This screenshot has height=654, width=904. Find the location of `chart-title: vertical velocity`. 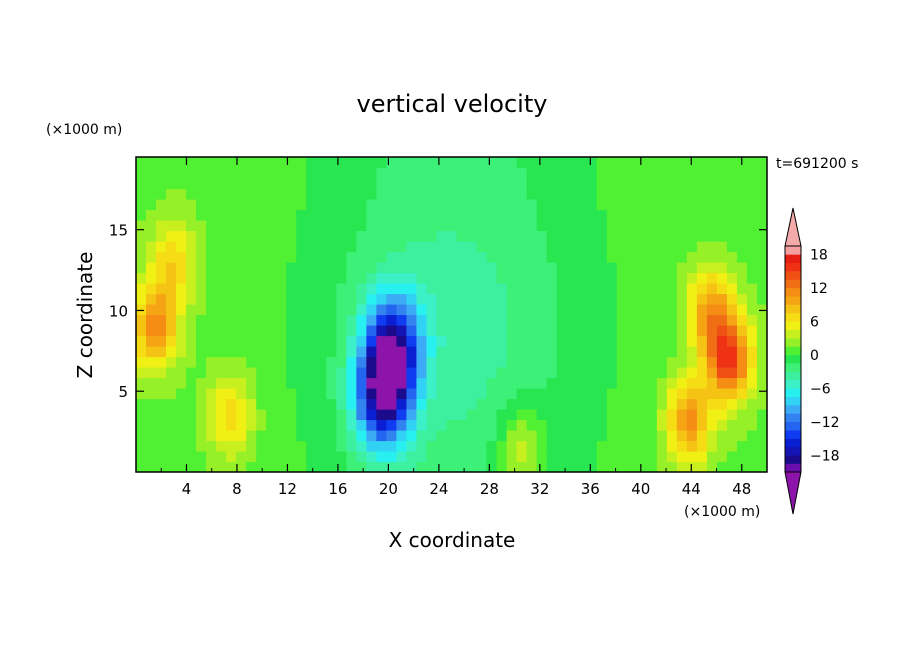

chart-title: vertical velocity is located at coordinates (452, 104).